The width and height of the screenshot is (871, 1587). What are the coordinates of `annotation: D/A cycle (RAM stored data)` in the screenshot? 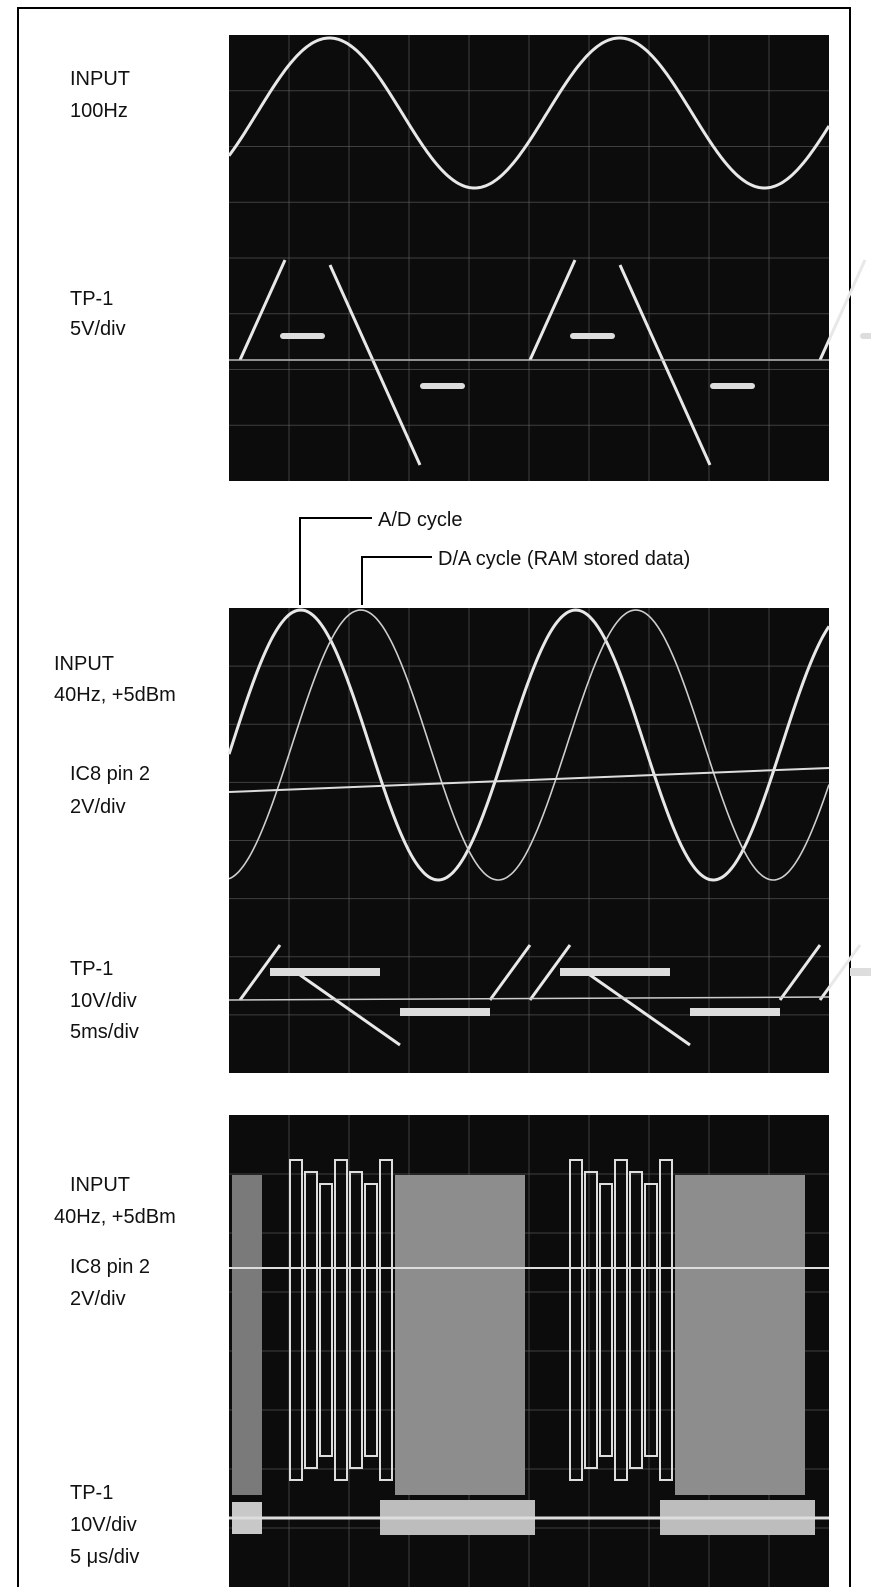 It's located at (564, 559).